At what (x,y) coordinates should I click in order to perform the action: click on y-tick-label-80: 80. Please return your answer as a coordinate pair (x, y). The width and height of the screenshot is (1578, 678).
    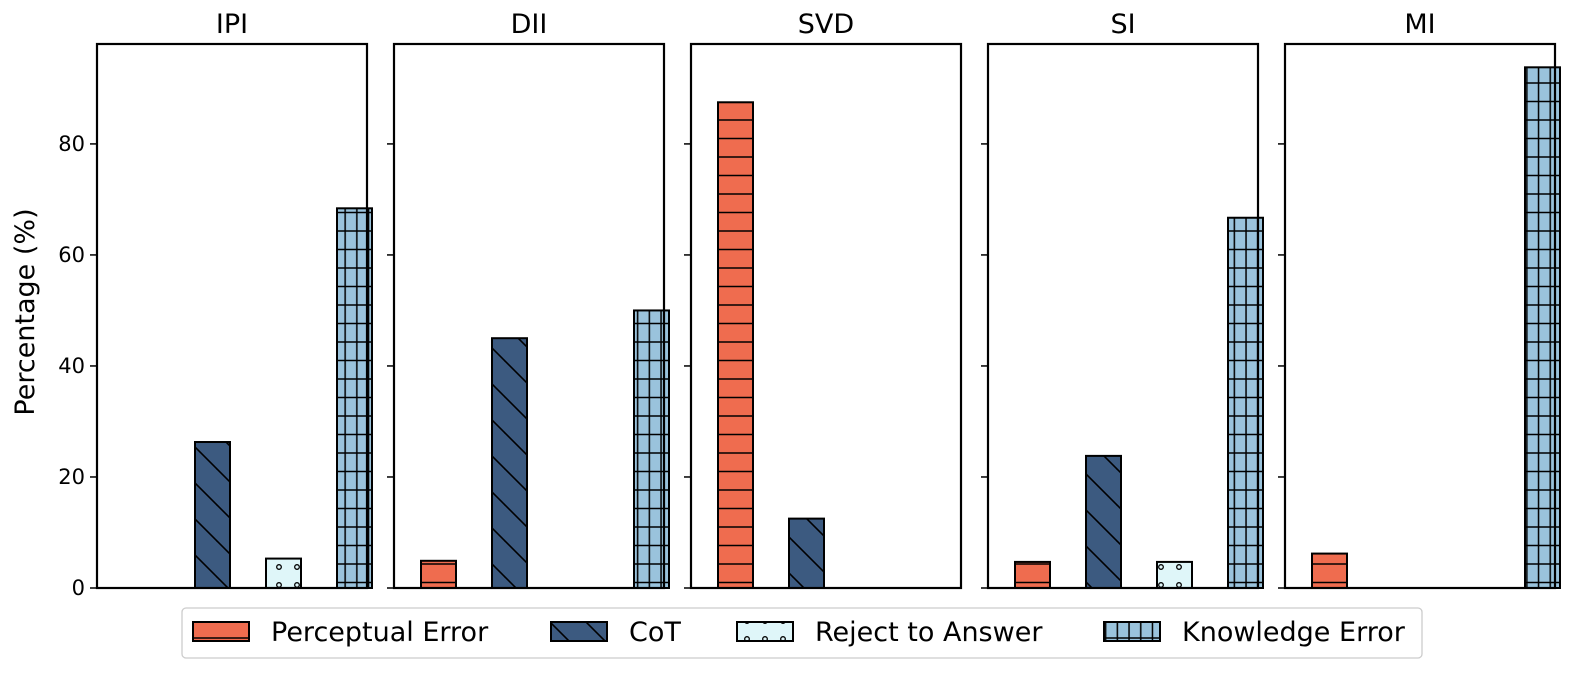
    Looking at the image, I should click on (71, 144).